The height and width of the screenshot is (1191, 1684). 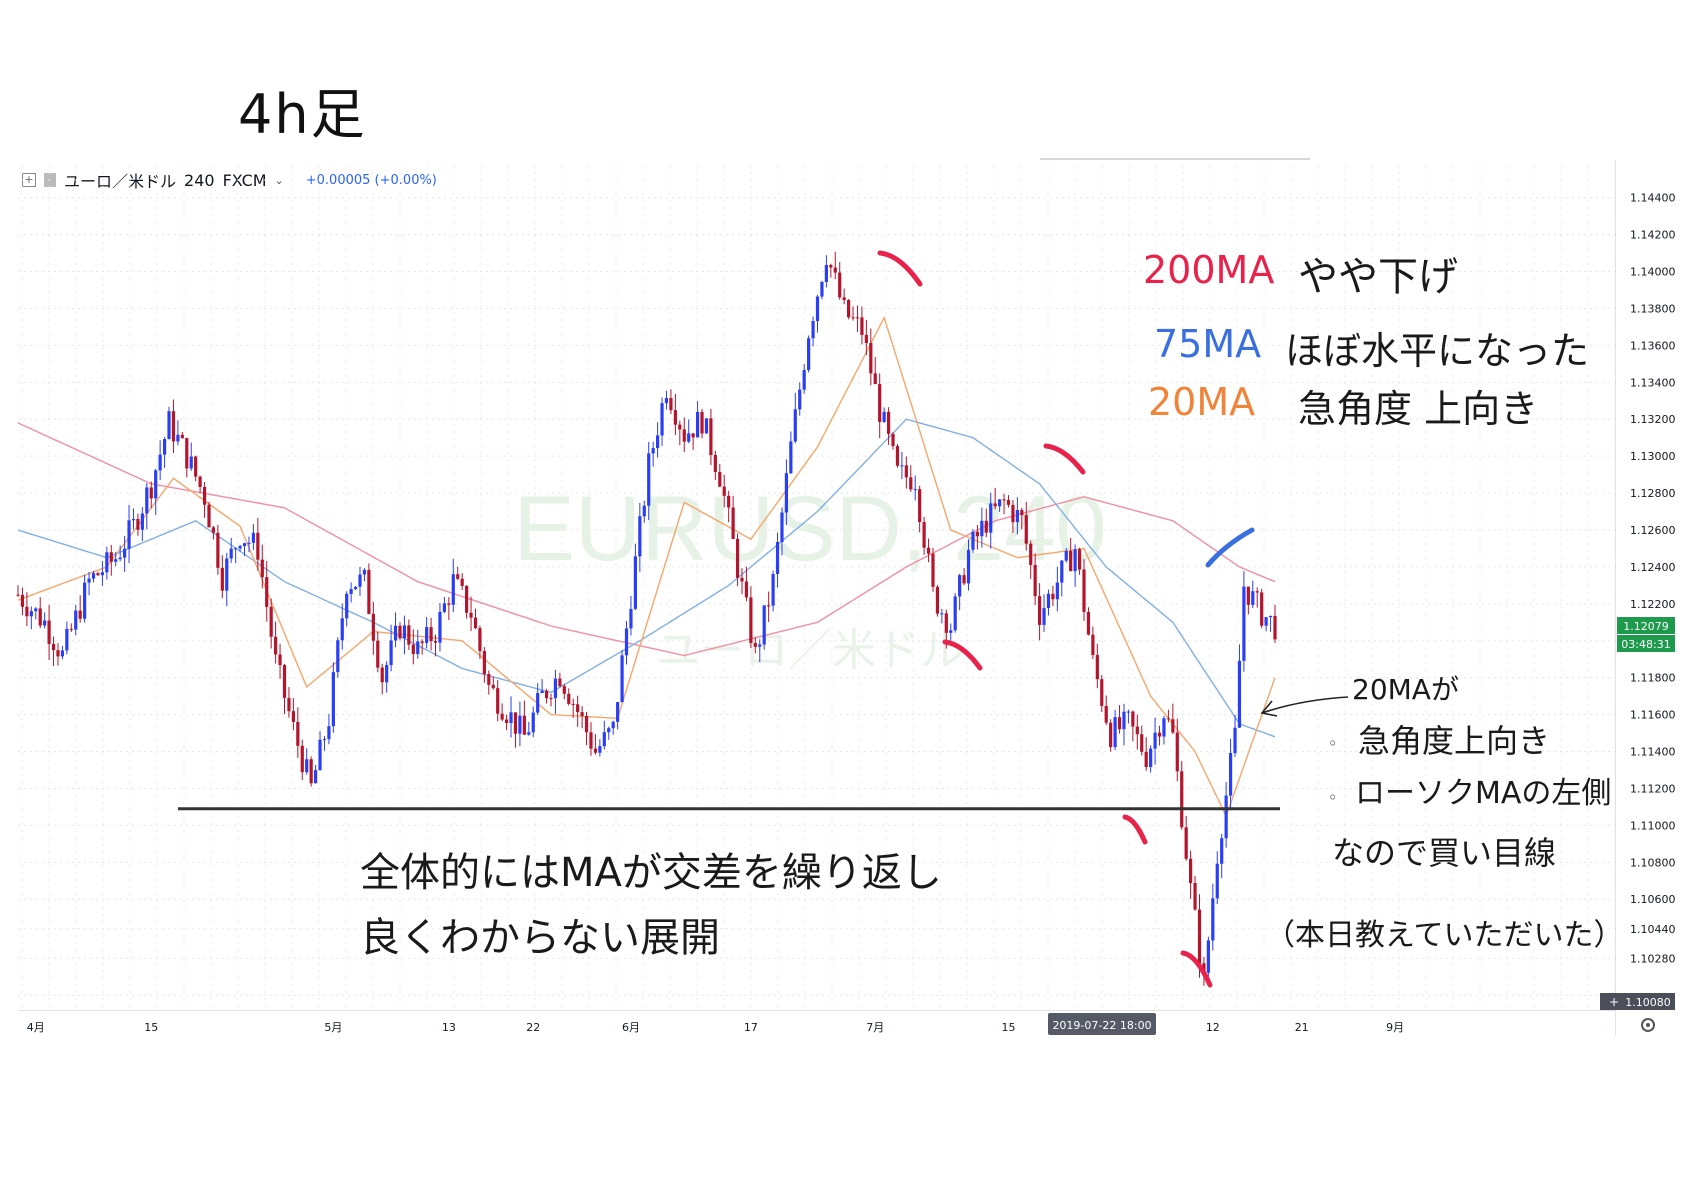 What do you see at coordinates (1645, 644) in the screenshot?
I see `bar-countdown: 03:48:31` at bounding box center [1645, 644].